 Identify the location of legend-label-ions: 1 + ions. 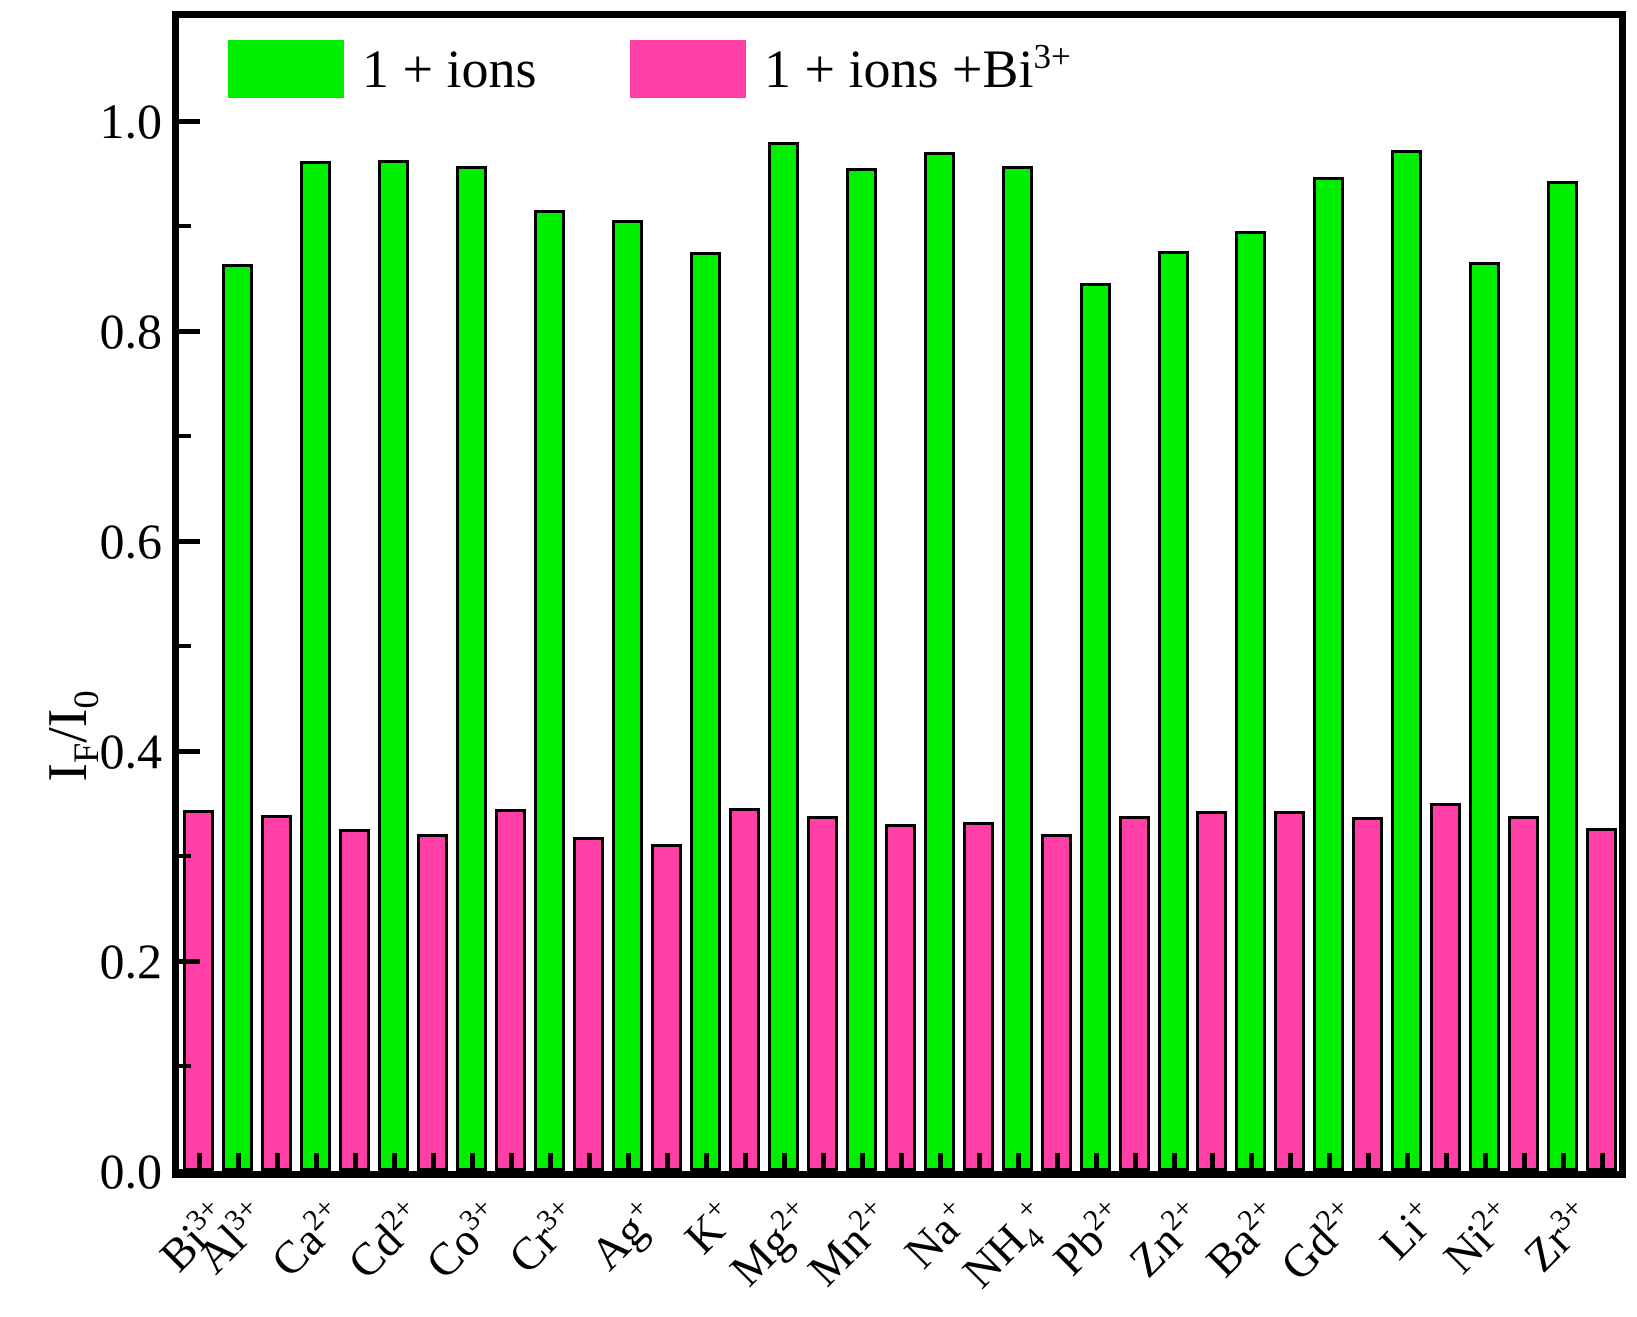
(449, 69).